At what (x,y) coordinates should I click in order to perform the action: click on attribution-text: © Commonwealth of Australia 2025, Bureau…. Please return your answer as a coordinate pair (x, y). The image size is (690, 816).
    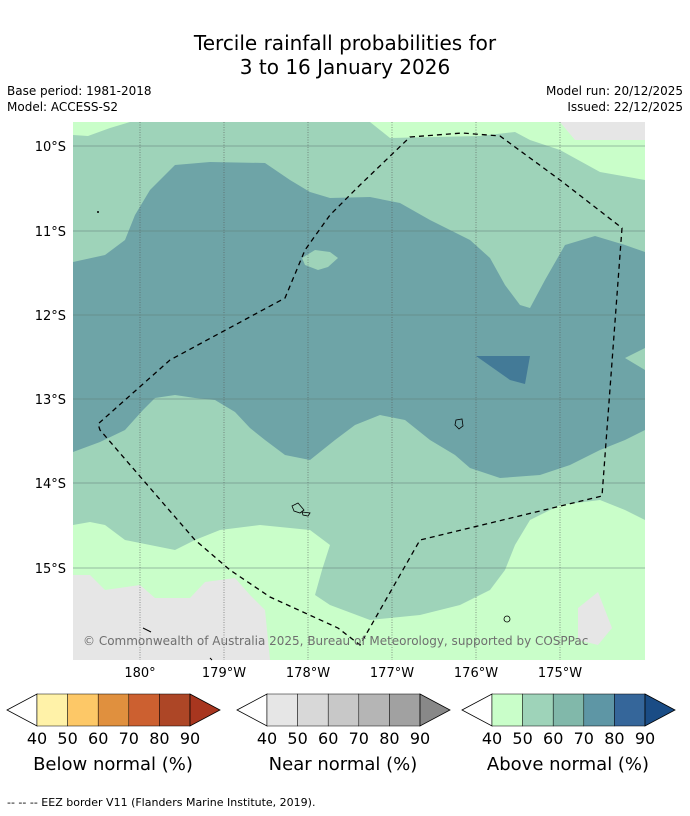
    Looking at the image, I should click on (335, 641).